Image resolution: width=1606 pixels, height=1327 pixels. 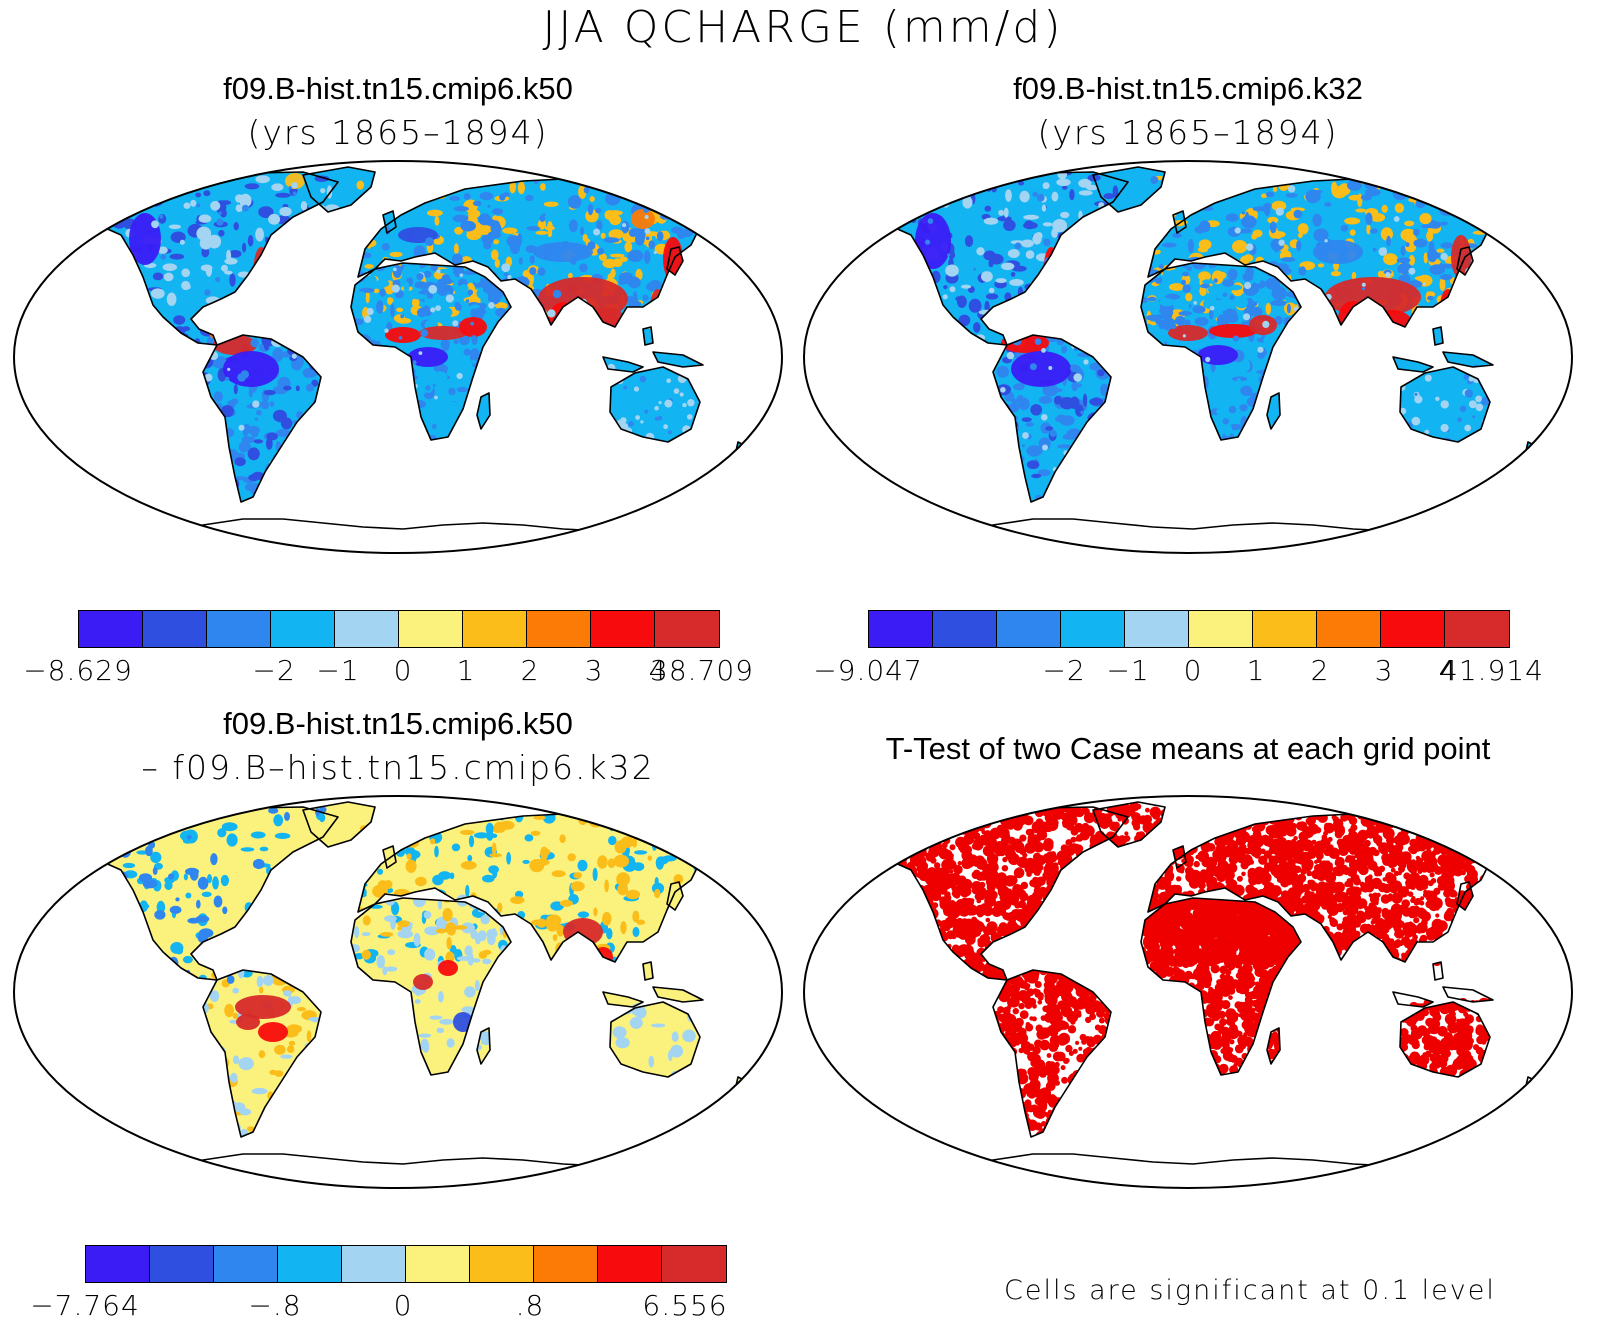 What do you see at coordinates (398, 767) in the screenshot?
I see `panel-difference-subtitle: – f09.B–hist.tn15.cmip6.k32` at bounding box center [398, 767].